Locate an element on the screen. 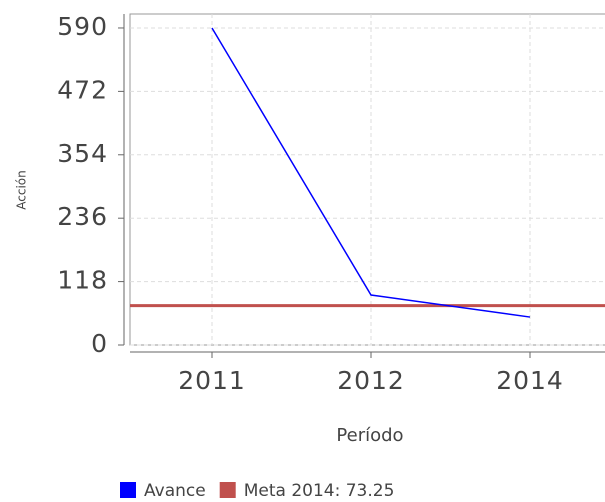 Image resolution: width=605 pixels, height=502 pixels. x-tick-label: 2014 is located at coordinates (530, 380).